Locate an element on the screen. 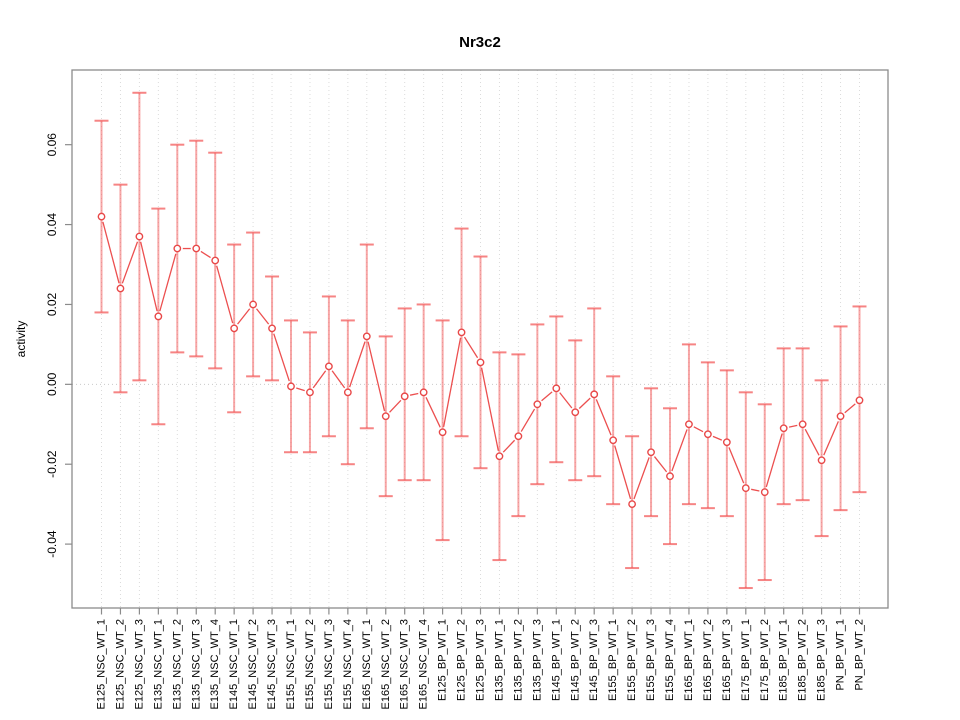  x-tick-label: E175_BP_WT_1 is located at coordinates (746, 660).